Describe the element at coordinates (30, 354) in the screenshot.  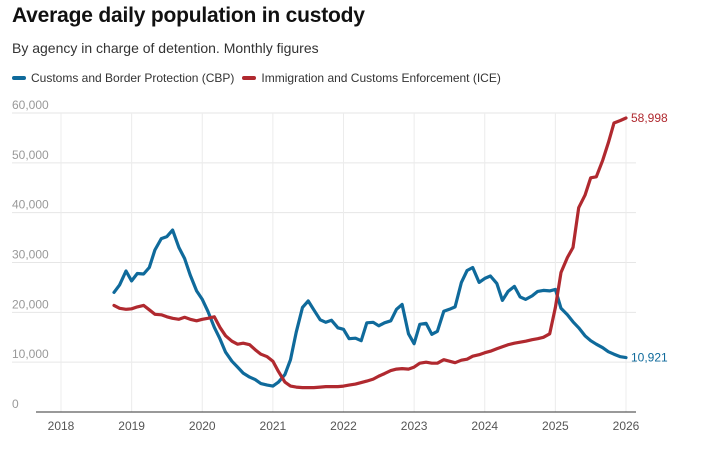
I see `y-tick-label: 10,000` at that location.